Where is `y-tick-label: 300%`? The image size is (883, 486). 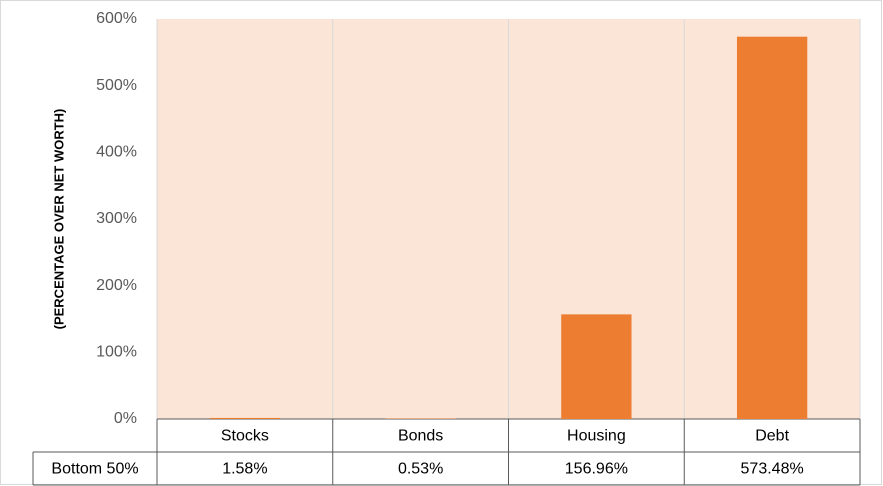 y-tick-label: 300% is located at coordinates (116, 218).